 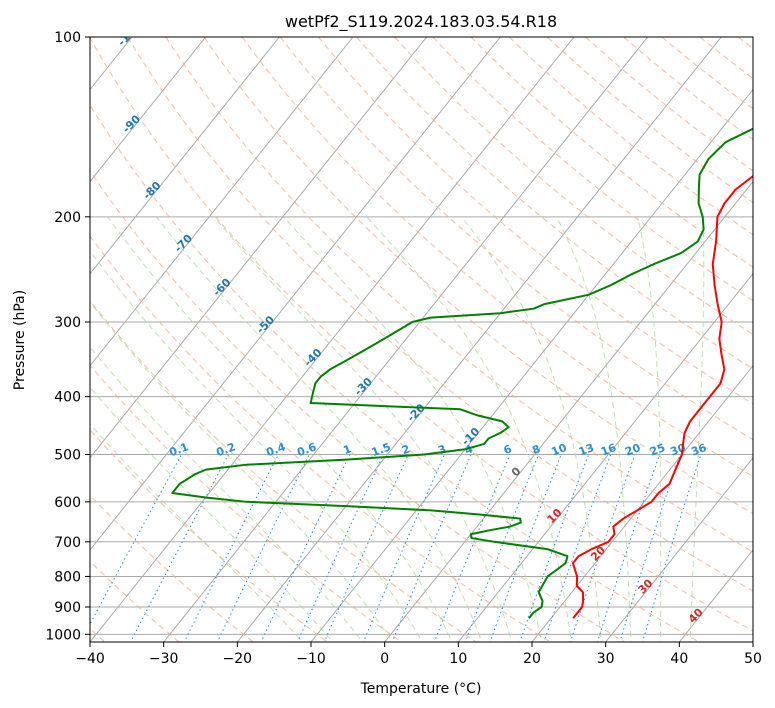 What do you see at coordinates (67, 577) in the screenshot?
I see `y-tick-label: 800` at bounding box center [67, 577].